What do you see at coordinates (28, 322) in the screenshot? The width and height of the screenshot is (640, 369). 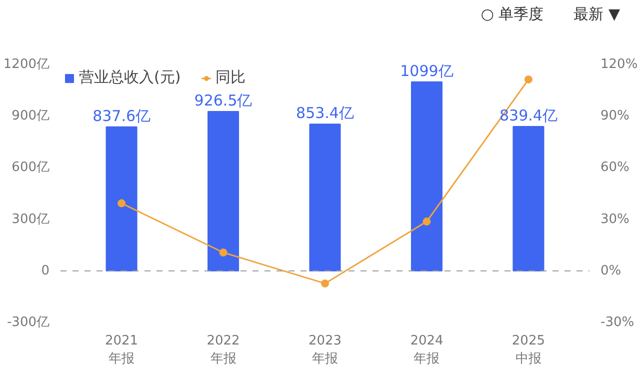 I see `y-tick-label: -300亿` at bounding box center [28, 322].